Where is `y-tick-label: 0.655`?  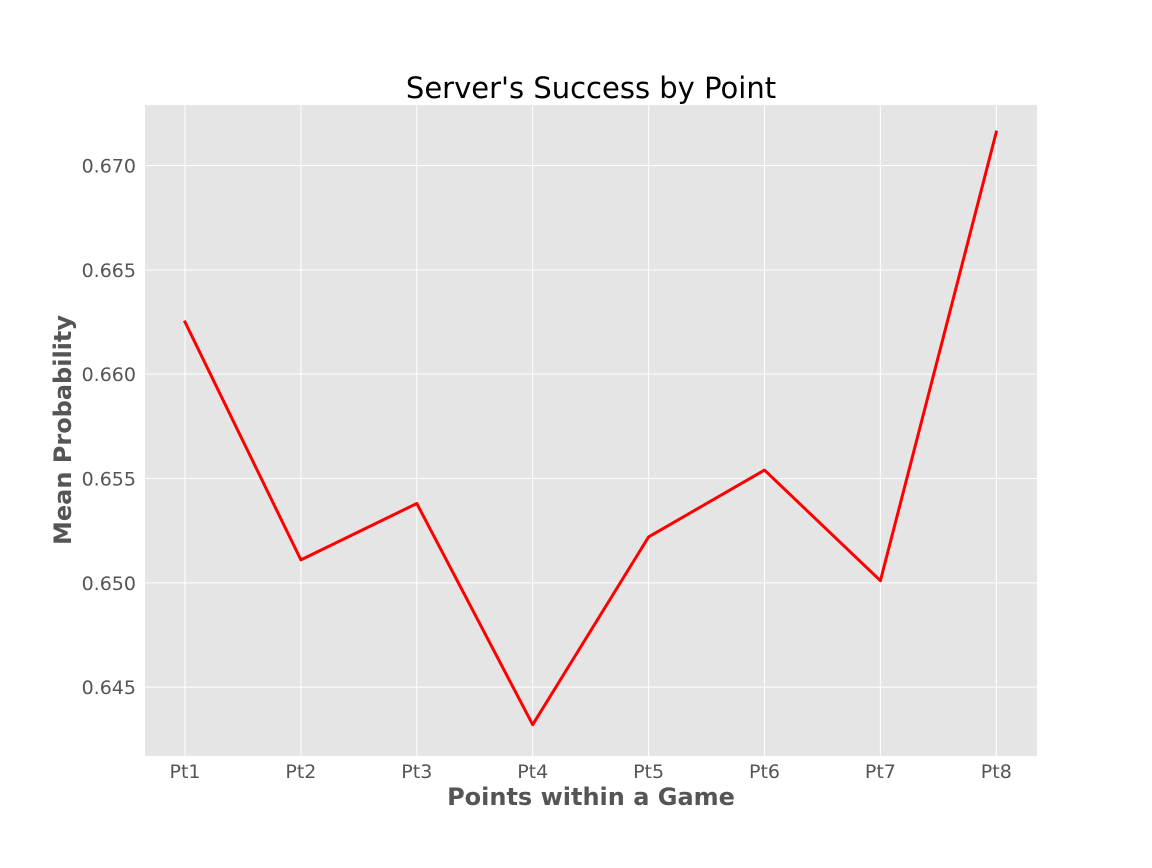 y-tick-label: 0.655 is located at coordinates (109, 479).